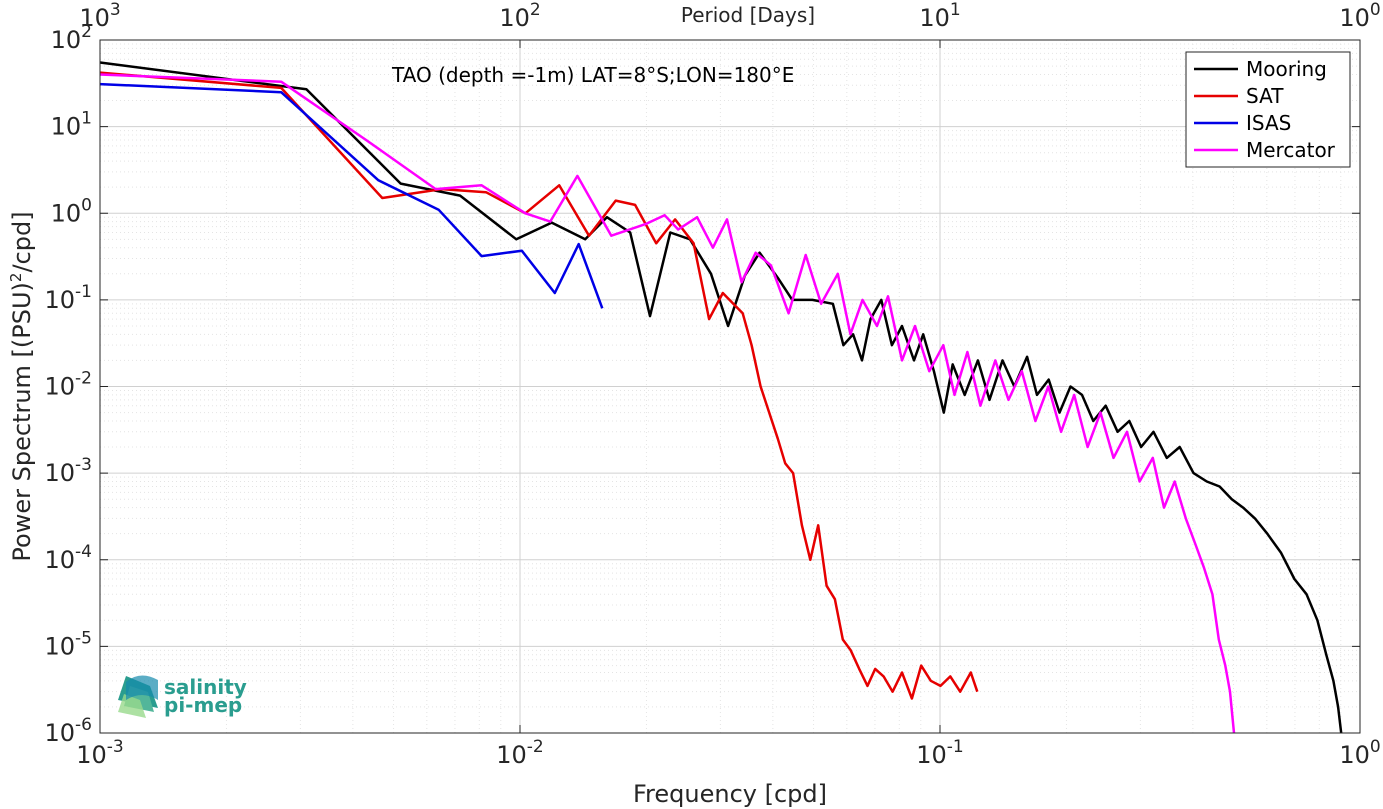 This screenshot has width=1383, height=809. Describe the element at coordinates (22, 421) in the screenshot. I see `y-axis-label-main: Power Spectrum [(PSU)` at that location.